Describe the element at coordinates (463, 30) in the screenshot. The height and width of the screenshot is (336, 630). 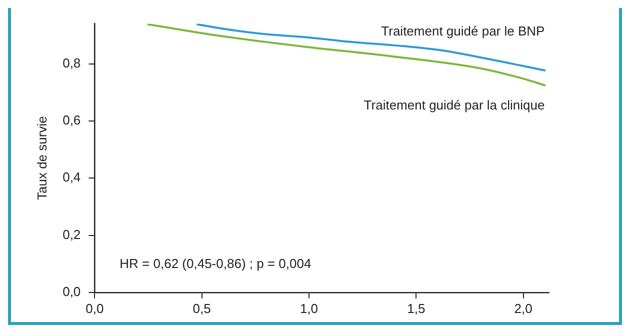
I see `series-label: Traitement guidé par le BNP` at that location.